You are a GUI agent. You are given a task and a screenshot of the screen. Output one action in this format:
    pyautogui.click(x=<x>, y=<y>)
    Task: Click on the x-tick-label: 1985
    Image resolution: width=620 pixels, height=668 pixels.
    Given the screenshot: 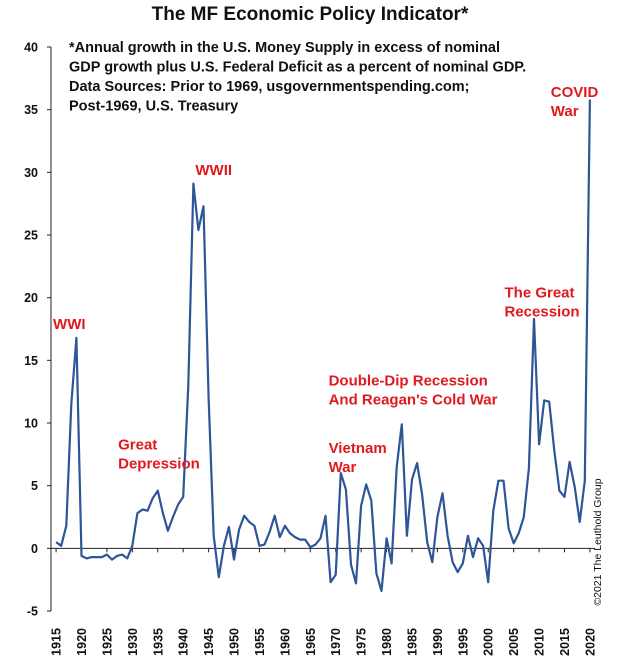 What is the action you would take?
    pyautogui.click(x=412, y=642)
    